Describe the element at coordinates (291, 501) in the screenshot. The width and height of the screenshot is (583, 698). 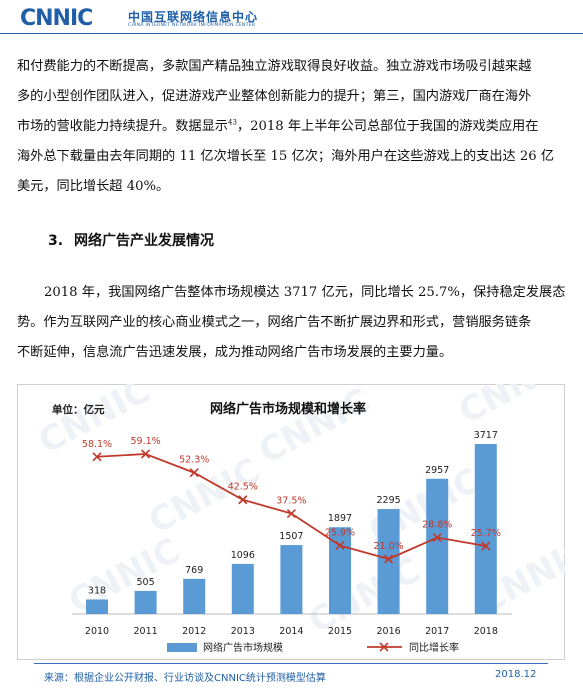
I see `growth-rate-label: 37.5%` at that location.